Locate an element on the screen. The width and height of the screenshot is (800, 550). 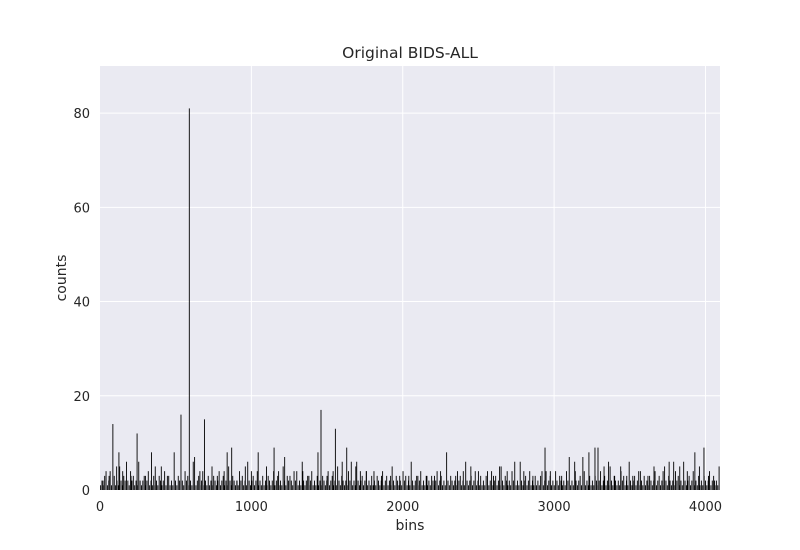
y-tick-label: 40 is located at coordinates (81, 303).